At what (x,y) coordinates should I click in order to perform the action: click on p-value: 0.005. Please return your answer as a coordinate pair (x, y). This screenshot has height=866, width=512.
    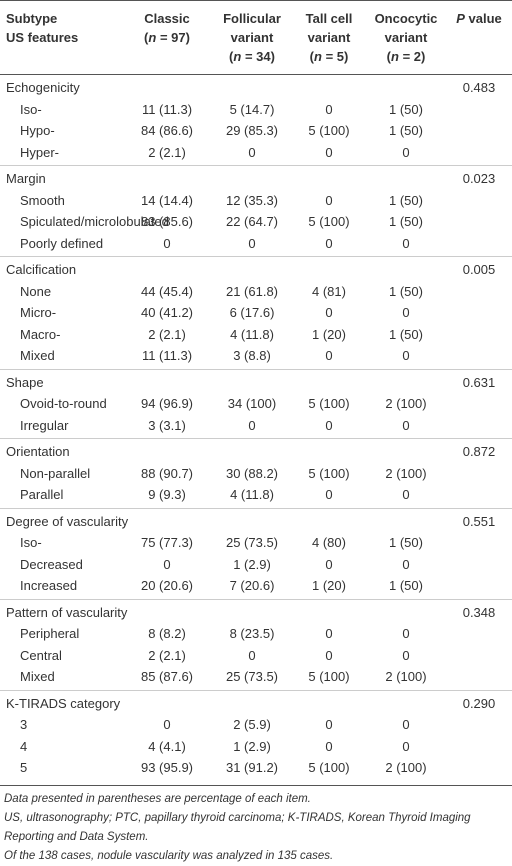
    Looking at the image, I should click on (479, 269).